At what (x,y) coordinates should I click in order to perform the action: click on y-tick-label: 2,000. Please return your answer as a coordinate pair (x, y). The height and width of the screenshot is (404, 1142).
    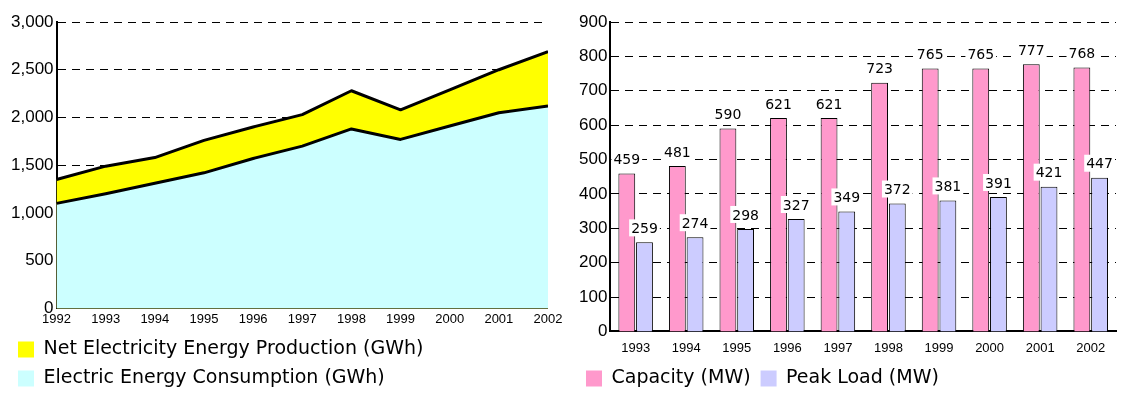
    Looking at the image, I should click on (32, 117).